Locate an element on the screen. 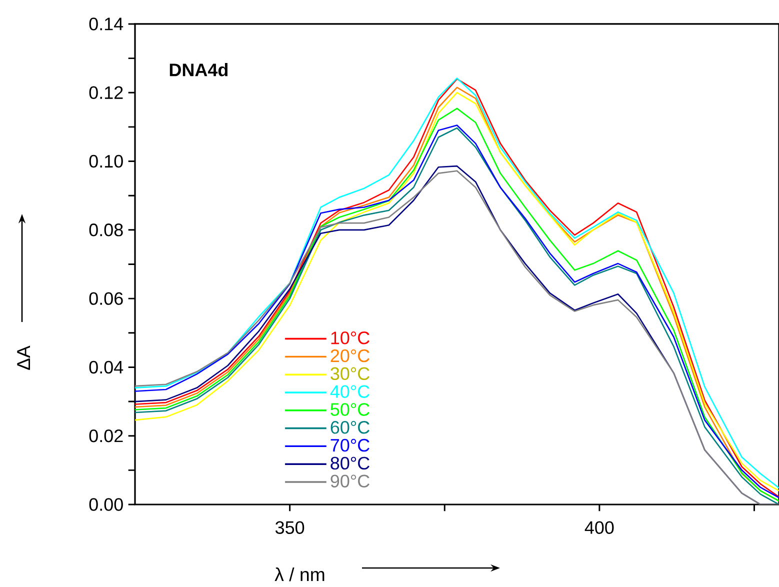 The image size is (779, 587). x-tick-label: 400 is located at coordinates (599, 527).